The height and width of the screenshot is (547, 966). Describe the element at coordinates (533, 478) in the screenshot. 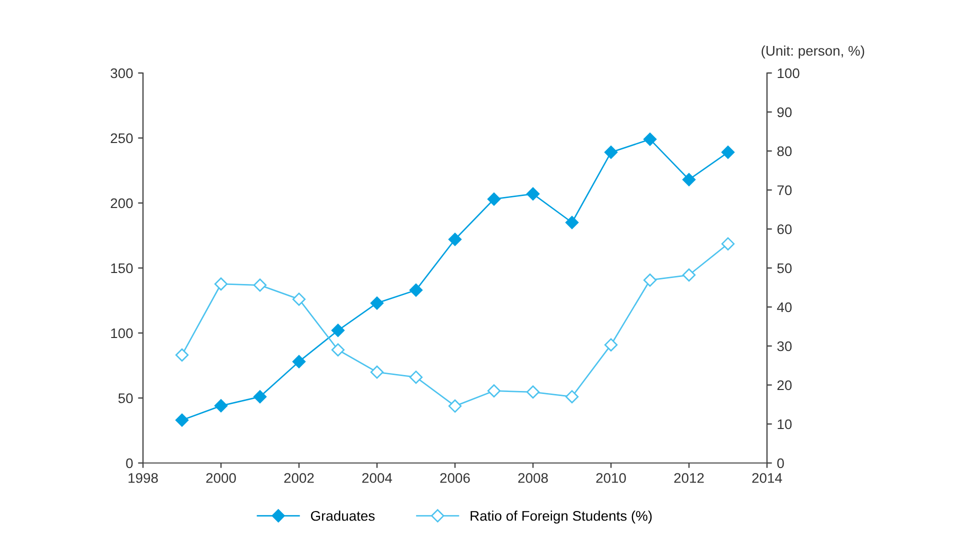

I see `x-tick-label: 2008` at that location.